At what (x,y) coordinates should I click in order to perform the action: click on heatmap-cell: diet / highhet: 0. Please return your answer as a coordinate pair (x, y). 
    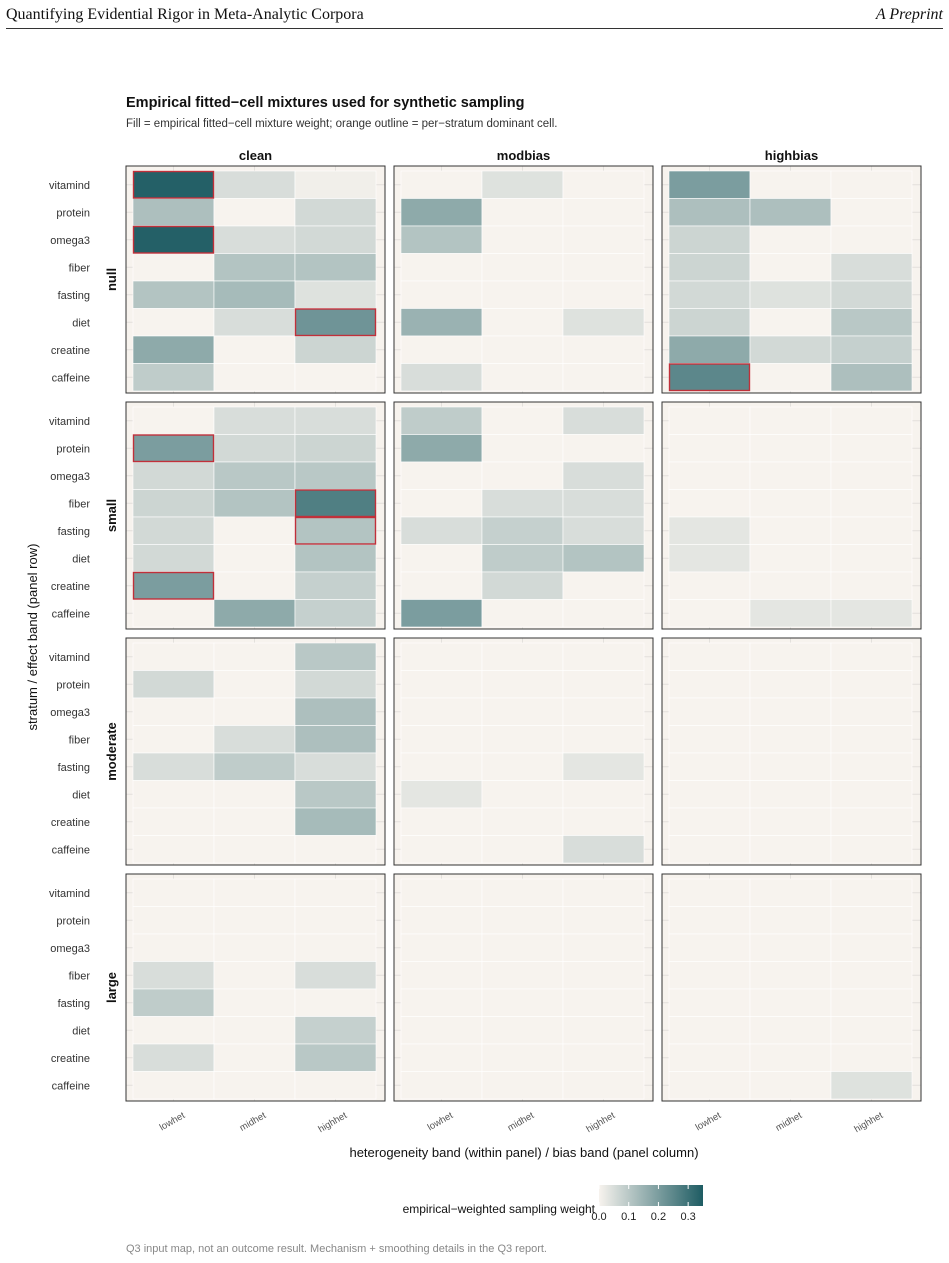
    Looking at the image, I should click on (871, 1030).